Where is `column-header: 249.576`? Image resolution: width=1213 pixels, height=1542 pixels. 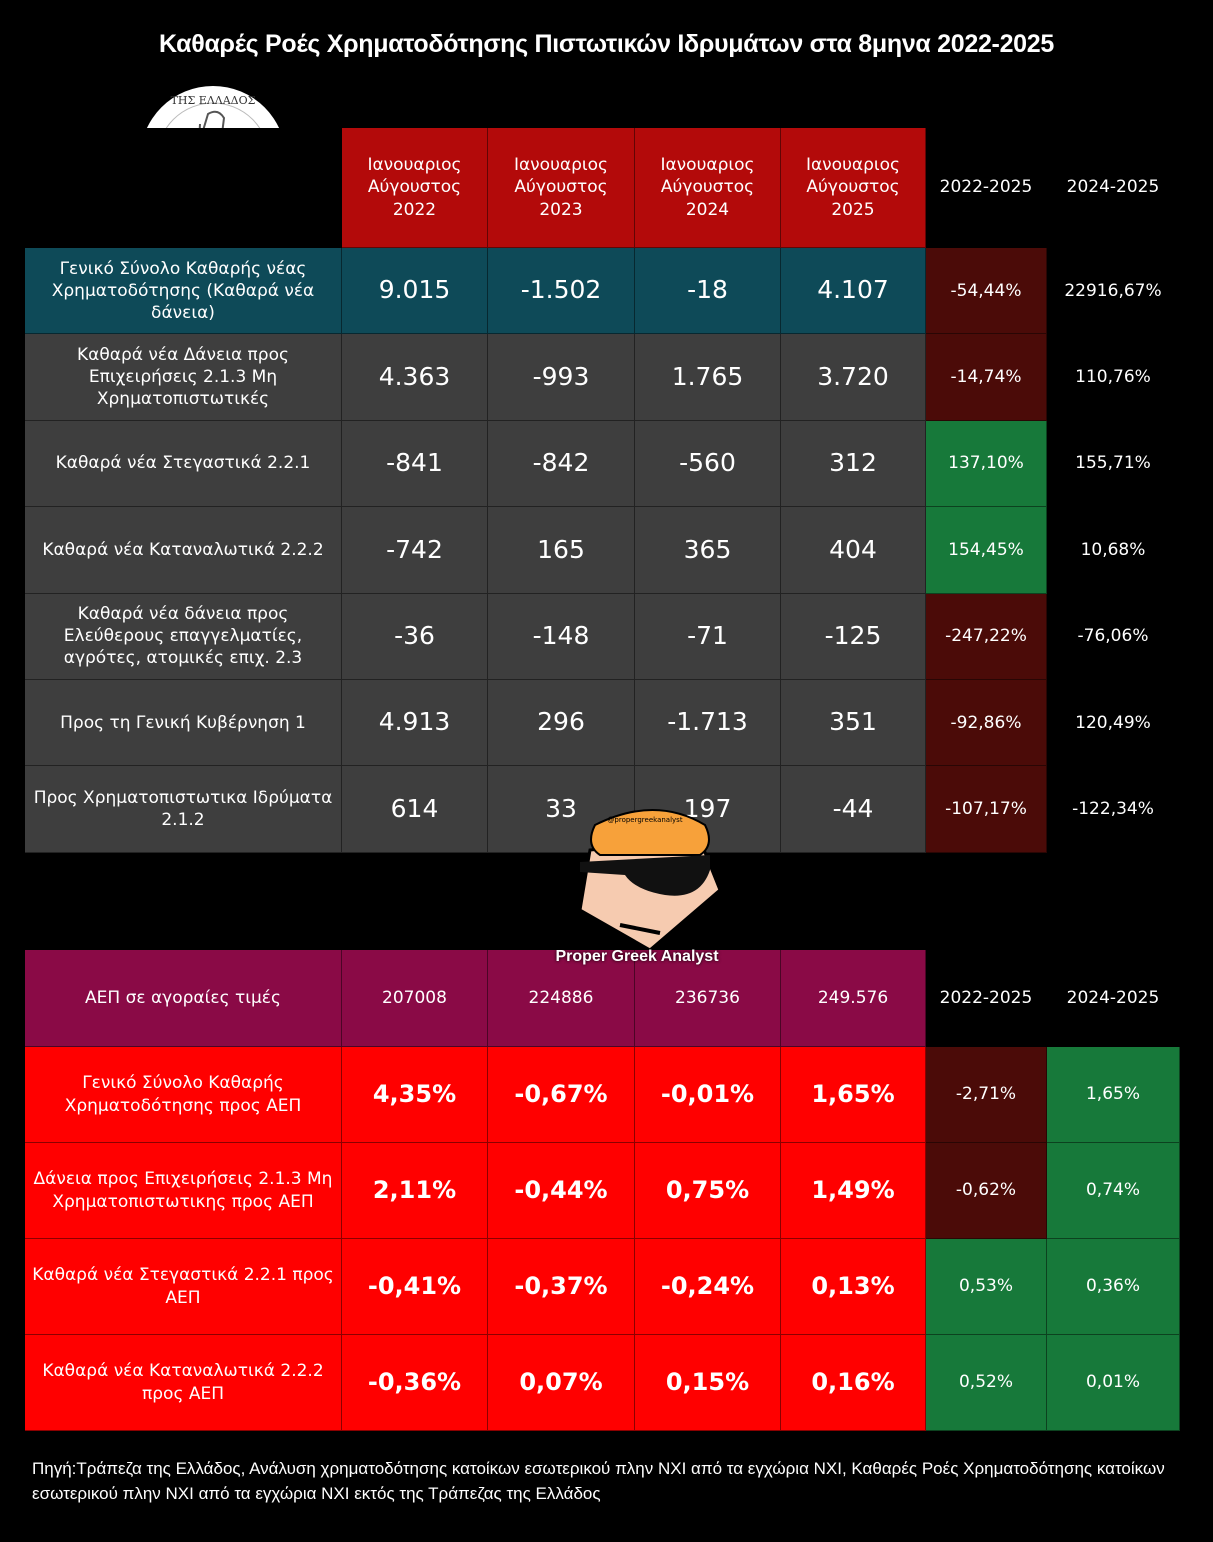 column-header: 249.576 is located at coordinates (853, 998).